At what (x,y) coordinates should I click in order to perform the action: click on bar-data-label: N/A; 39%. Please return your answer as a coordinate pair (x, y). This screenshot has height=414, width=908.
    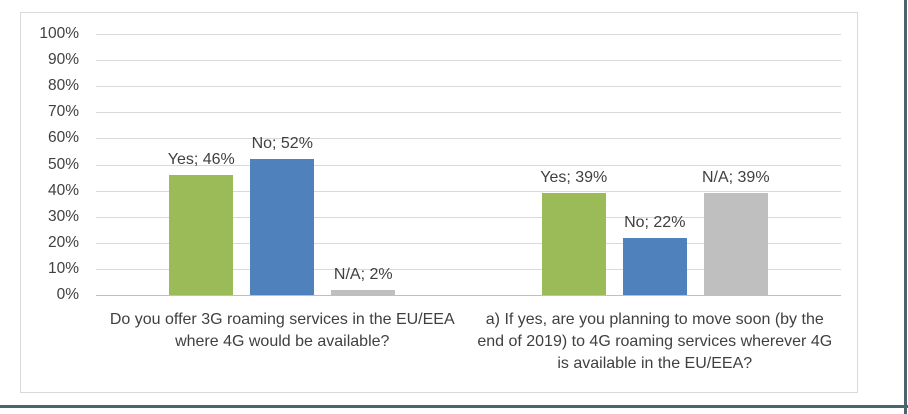
    Looking at the image, I should click on (735, 178).